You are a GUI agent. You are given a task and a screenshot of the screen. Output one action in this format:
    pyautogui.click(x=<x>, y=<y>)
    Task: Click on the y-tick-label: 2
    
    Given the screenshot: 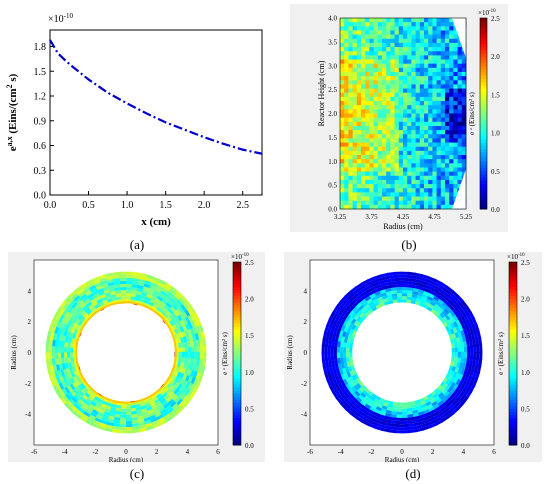 What is the action you would take?
    pyautogui.click(x=30, y=322)
    